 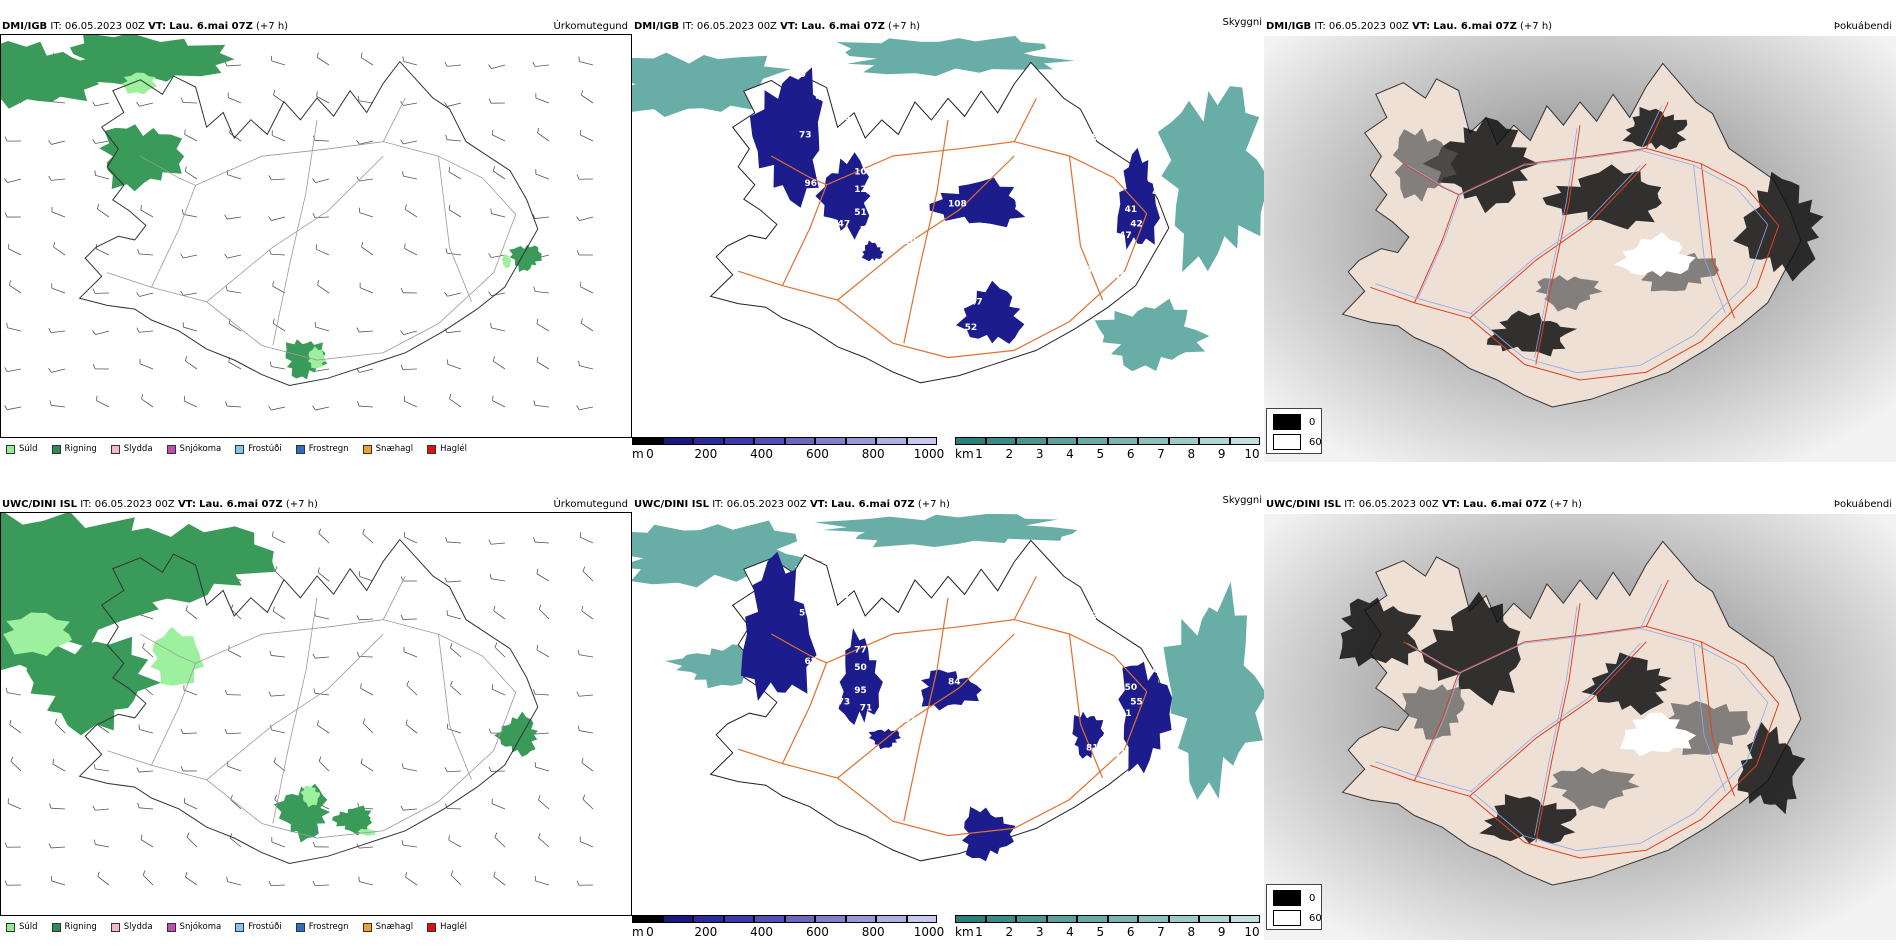 What do you see at coordinates (1114, 248) in the screenshot?
I see `cloud-base-value: 44` at bounding box center [1114, 248].